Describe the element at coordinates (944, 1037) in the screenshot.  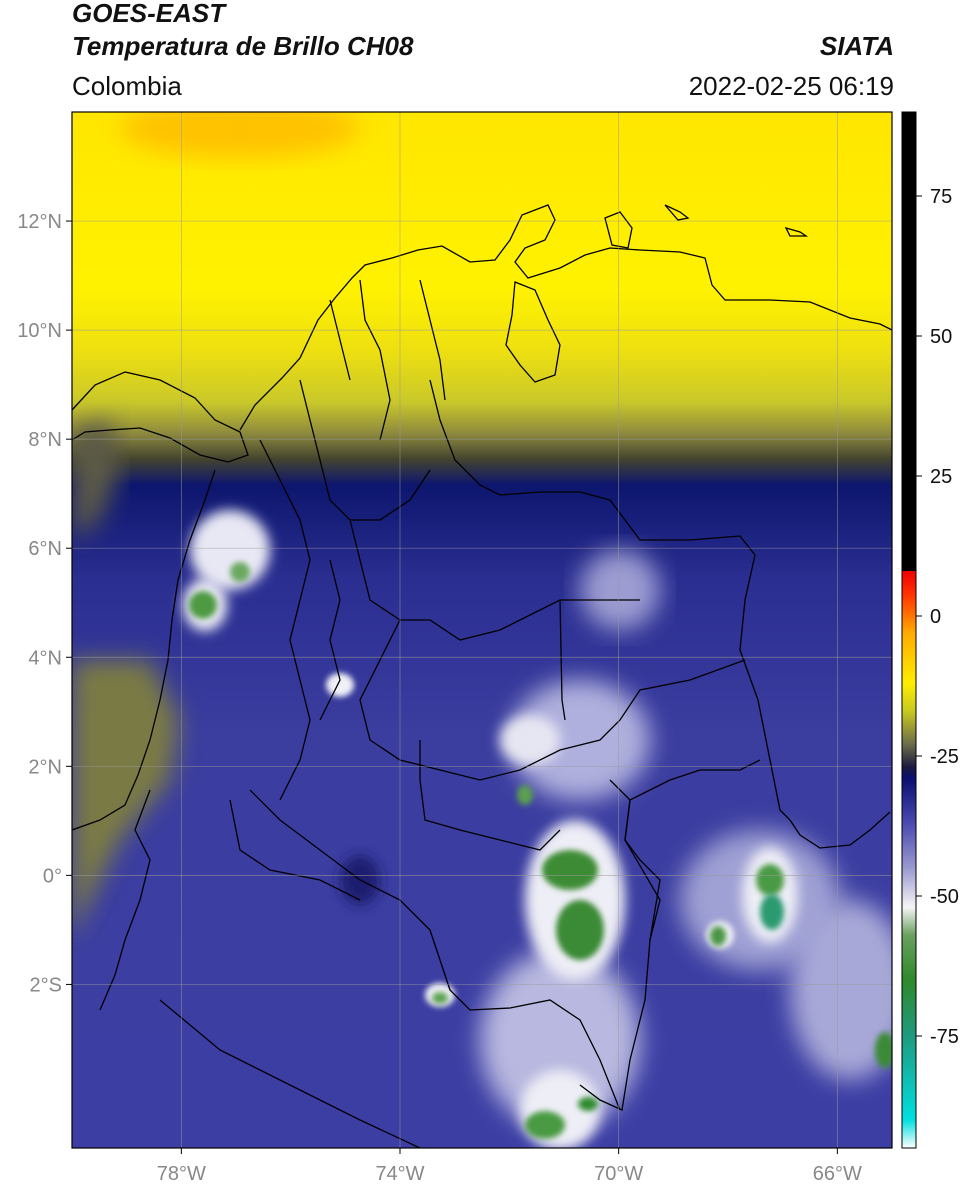
I see `colorbar-tick-label: -75` at that location.